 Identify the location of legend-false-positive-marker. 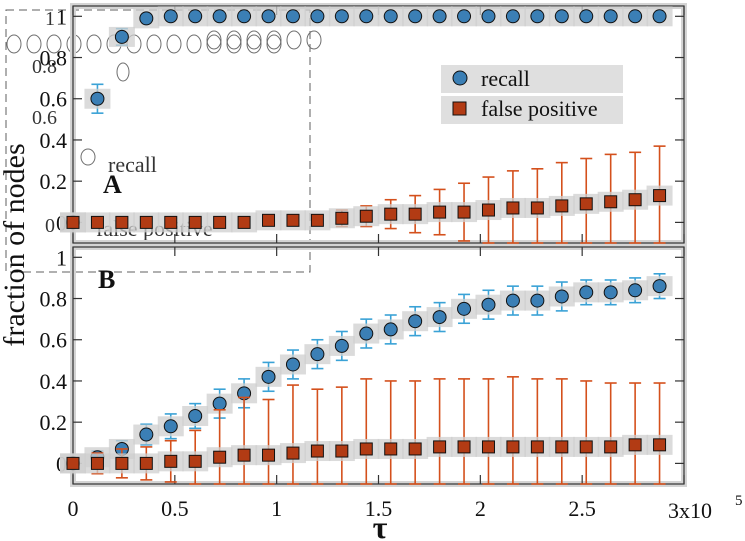
(459, 108).